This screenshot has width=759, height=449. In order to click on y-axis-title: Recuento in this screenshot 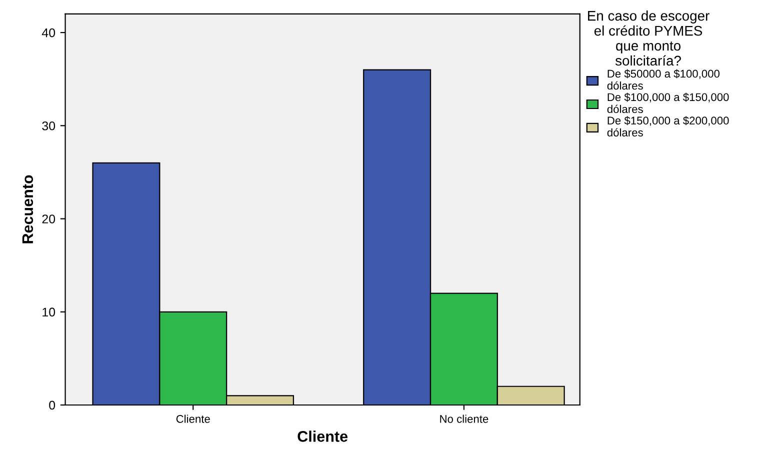, I will do `click(28, 209)`.